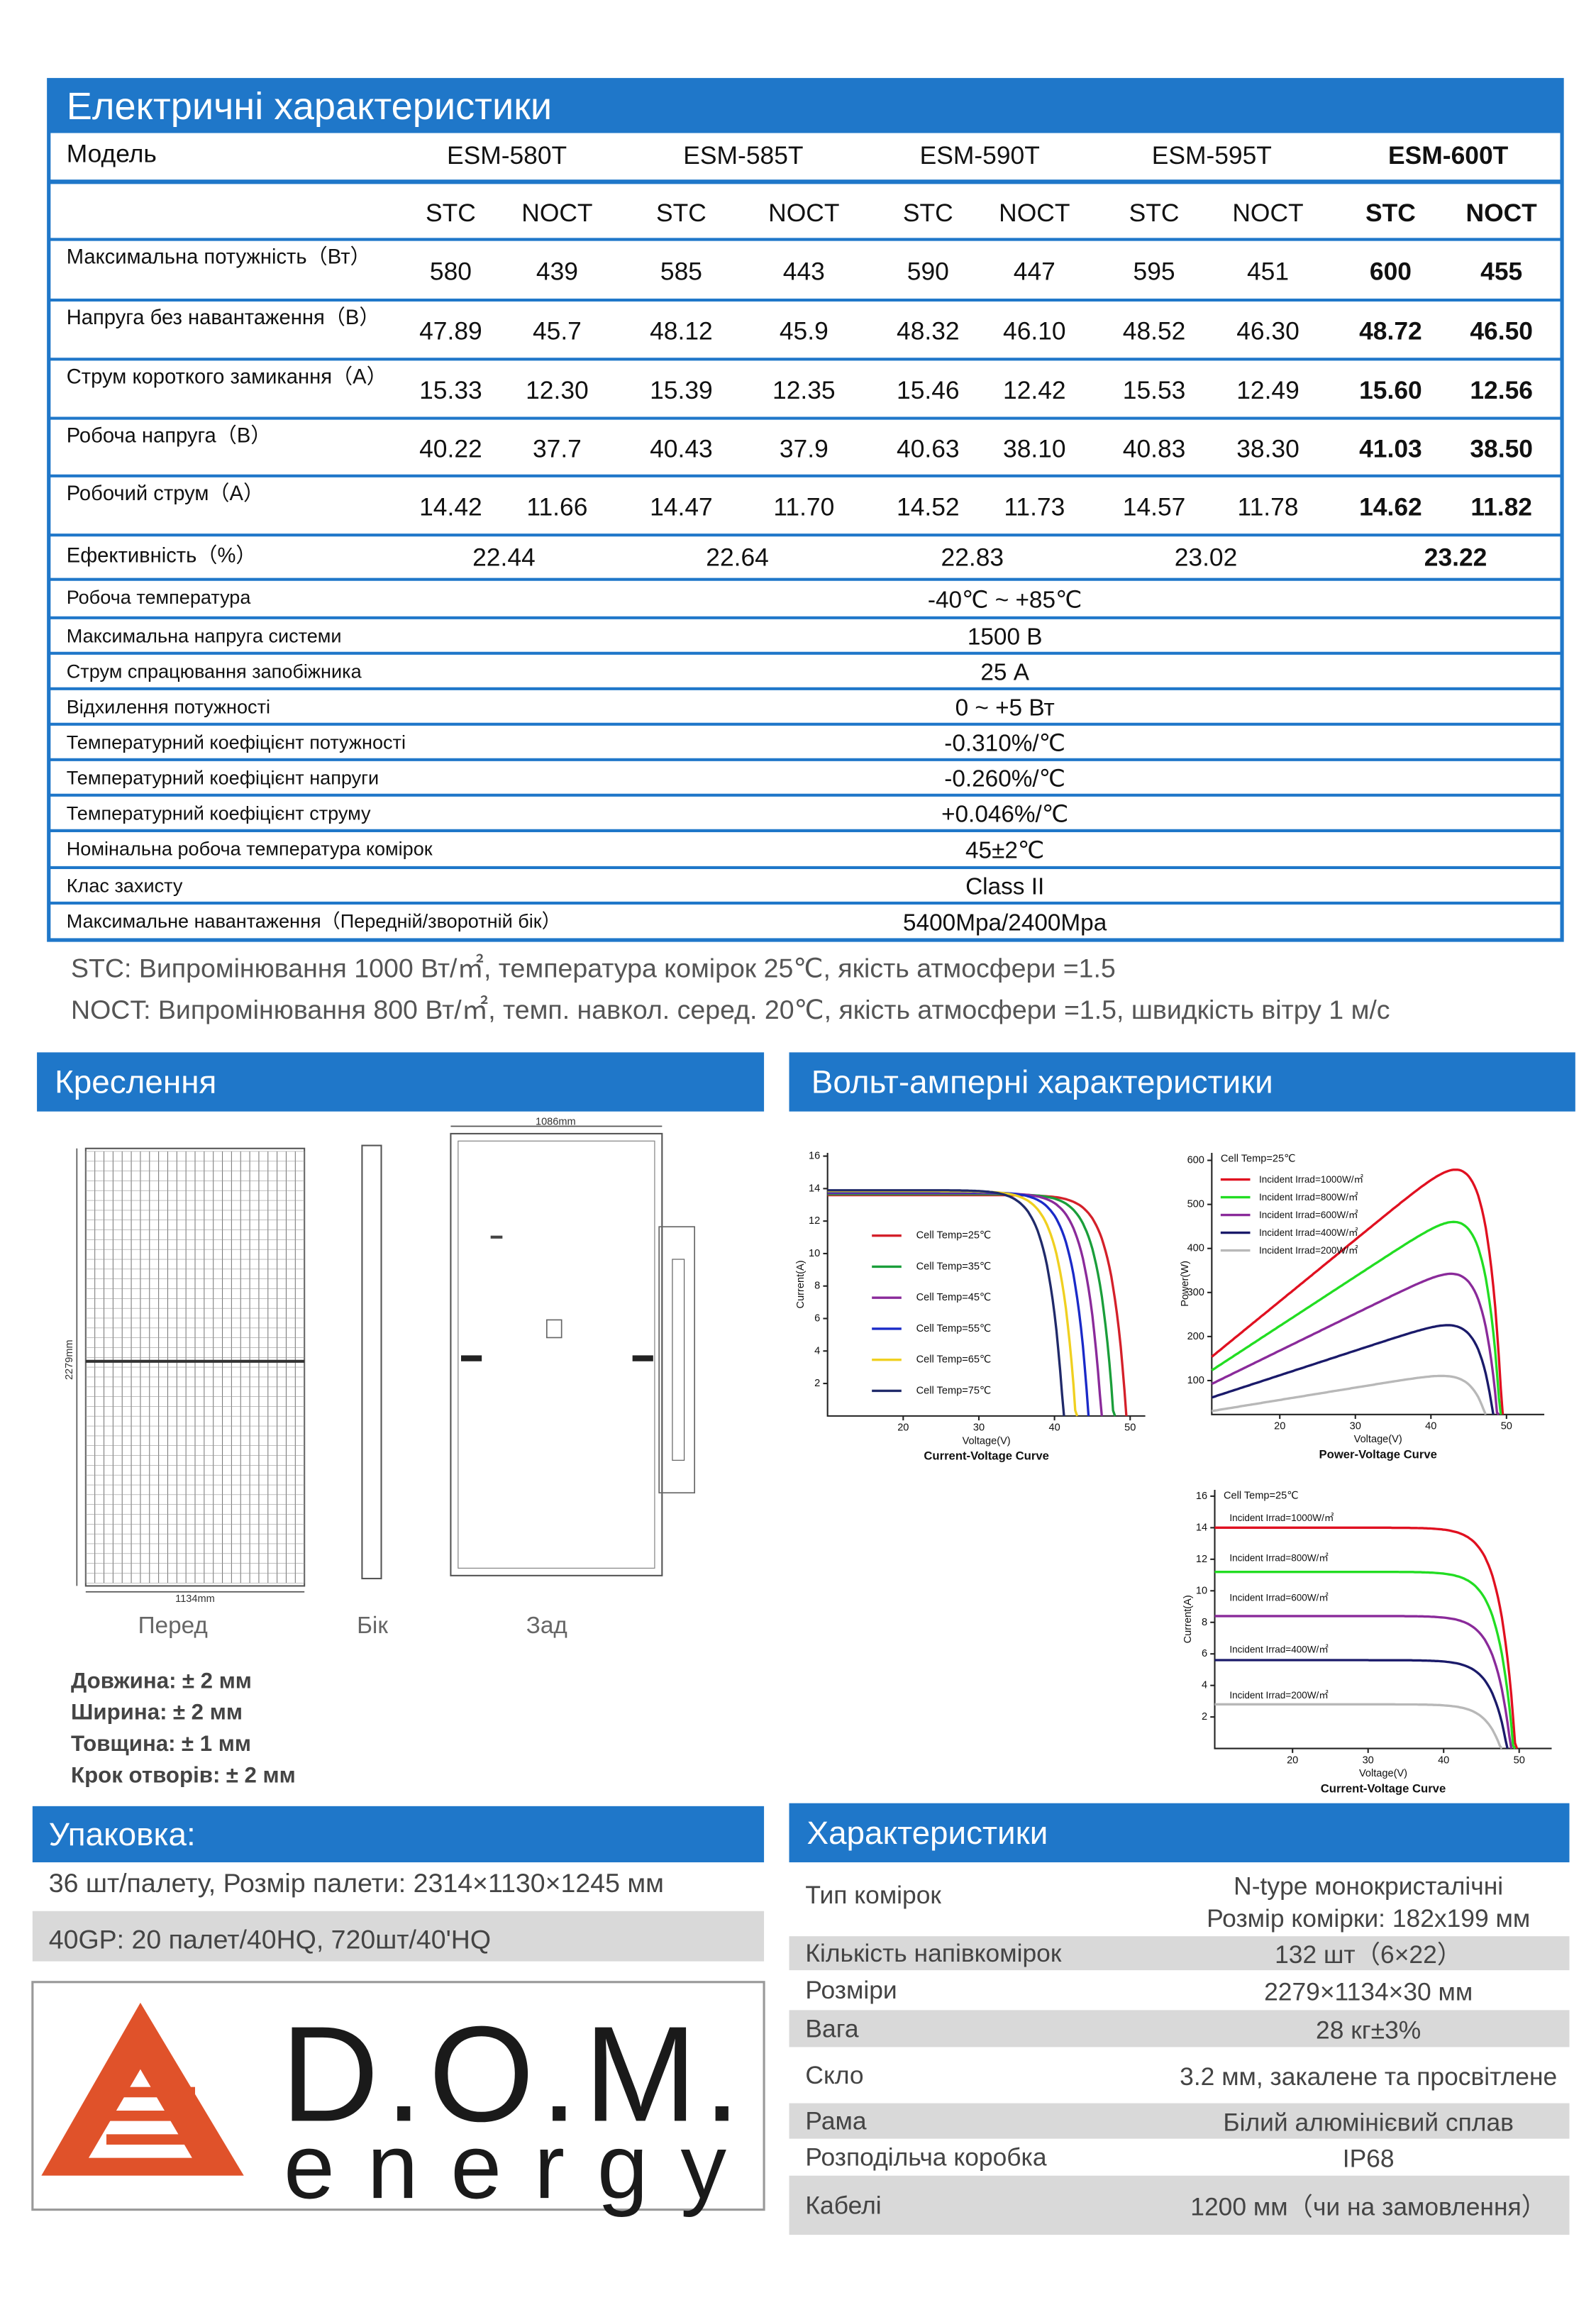 Image resolution: width=1596 pixels, height=2305 pixels. Describe the element at coordinates (1308, 1197) in the screenshot. I see `legend-label: Incident Irrad=800W/㎡` at that location.